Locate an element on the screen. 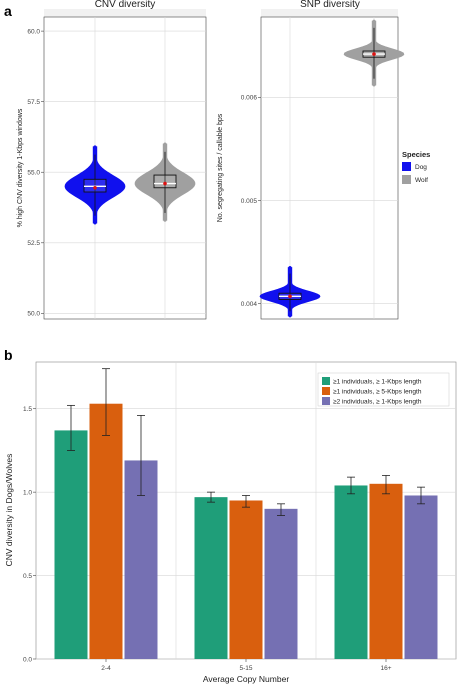  panel-label-a: a is located at coordinates (8, 11).